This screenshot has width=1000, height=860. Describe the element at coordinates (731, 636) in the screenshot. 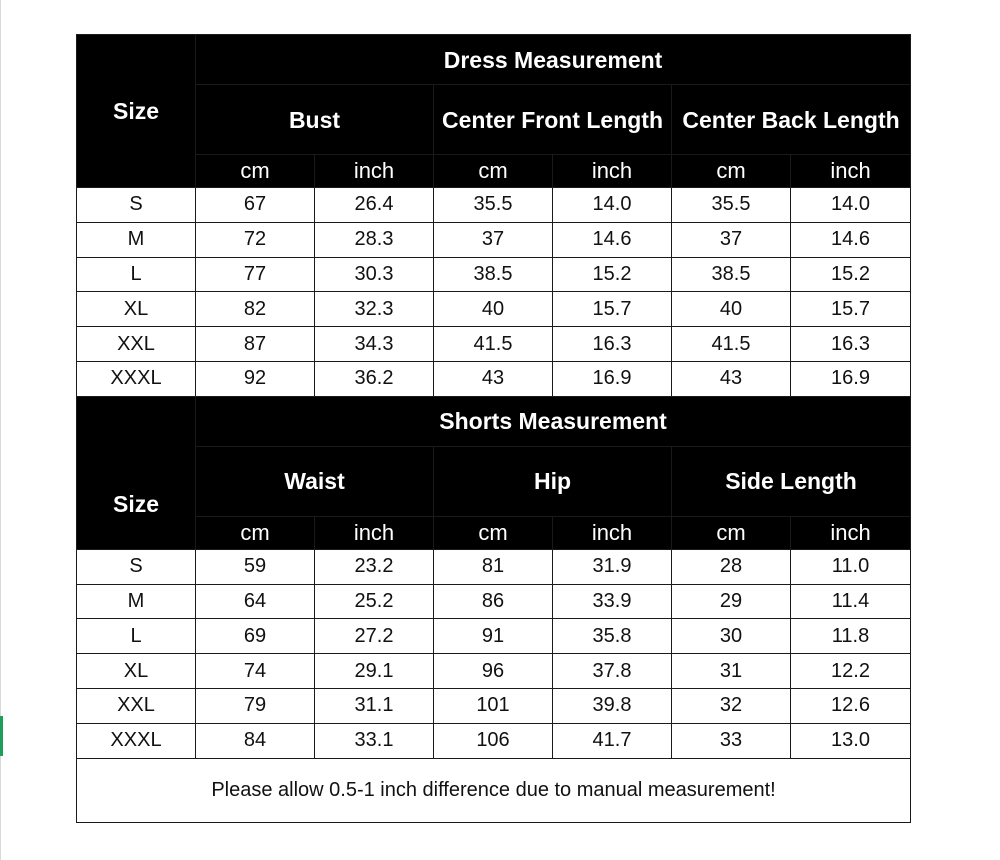

I see `measurement-cell: 30` at that location.